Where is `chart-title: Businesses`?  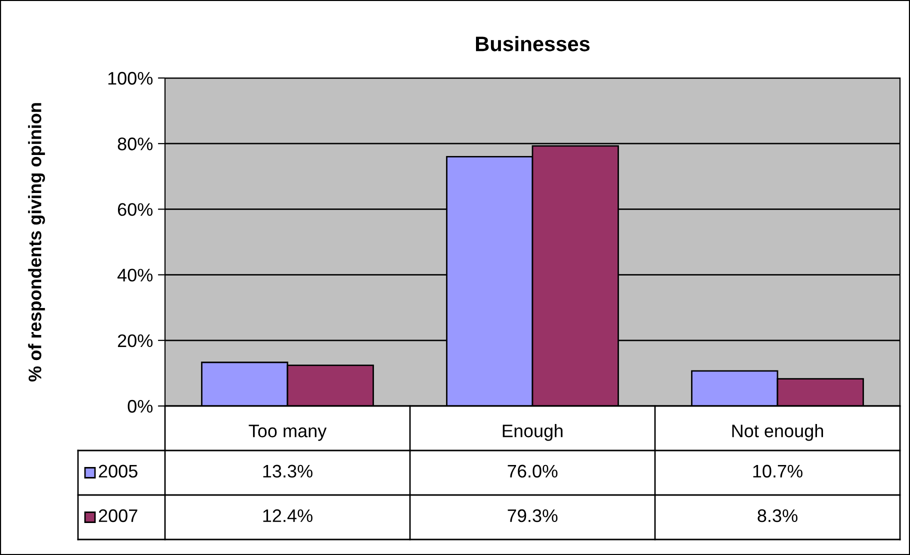 chart-title: Businesses is located at coordinates (533, 44).